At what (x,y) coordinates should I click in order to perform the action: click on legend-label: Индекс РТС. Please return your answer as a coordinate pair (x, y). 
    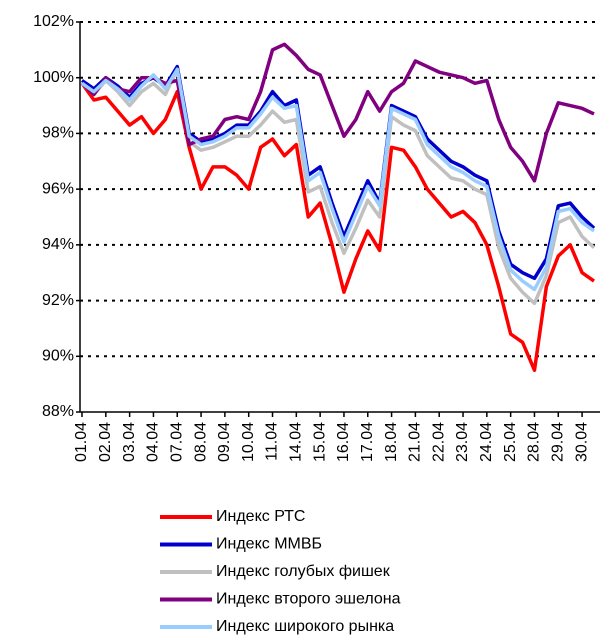
    Looking at the image, I should click on (260, 516).